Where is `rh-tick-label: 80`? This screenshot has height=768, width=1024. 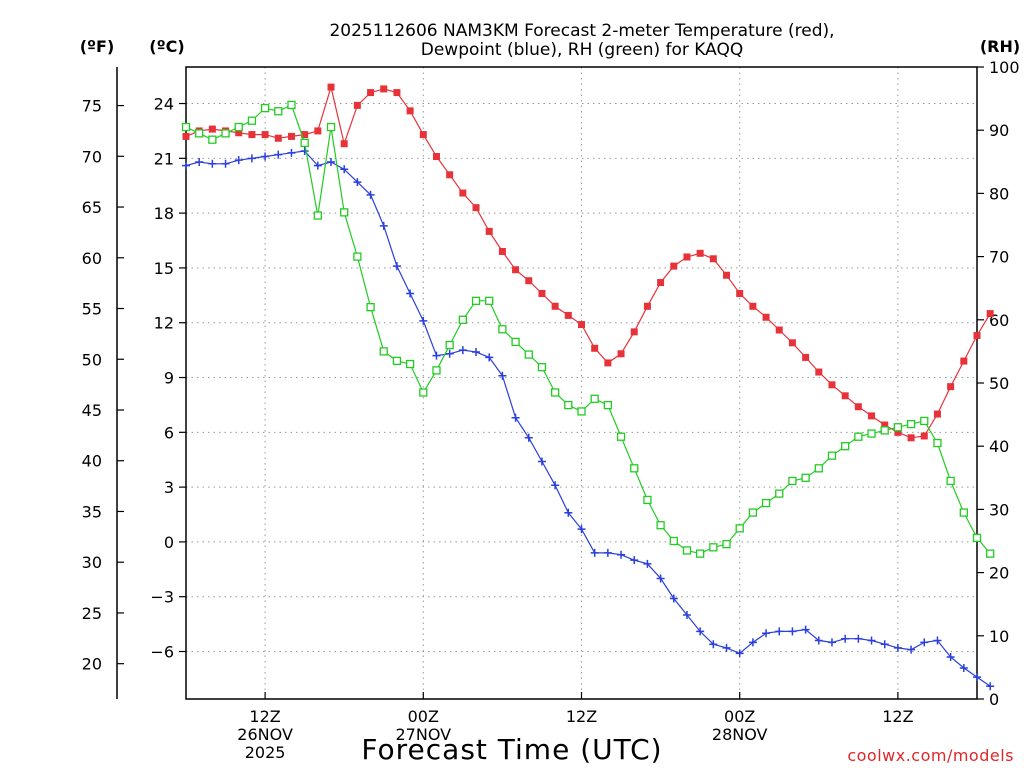
rh-tick-label: 80 is located at coordinates (999, 193).